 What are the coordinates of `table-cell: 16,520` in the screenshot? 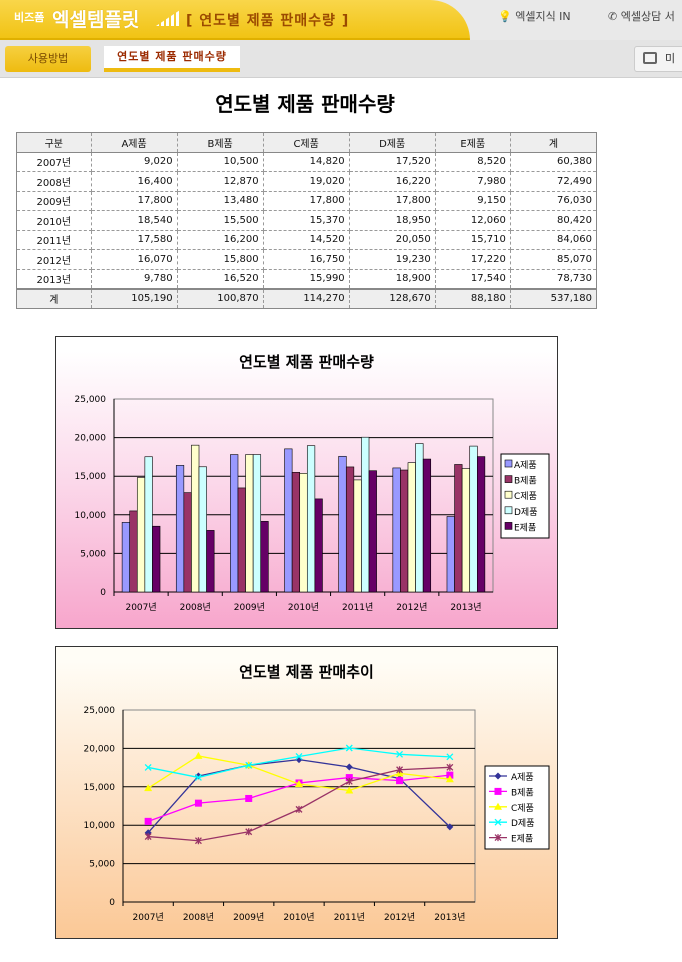 It's located at (220, 278).